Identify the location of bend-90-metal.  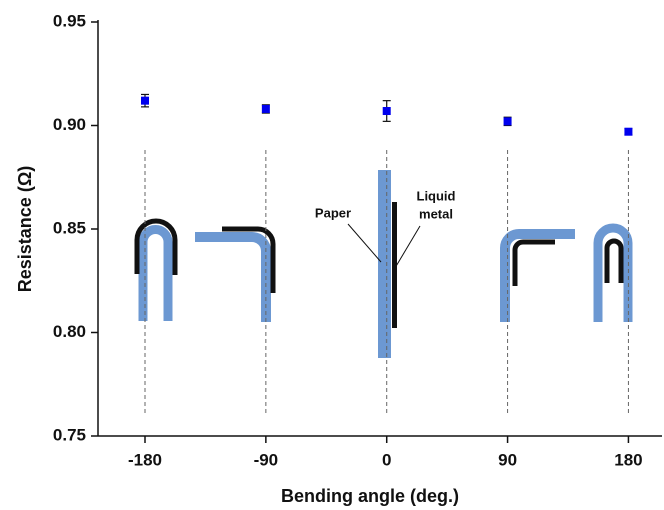
(533, 262).